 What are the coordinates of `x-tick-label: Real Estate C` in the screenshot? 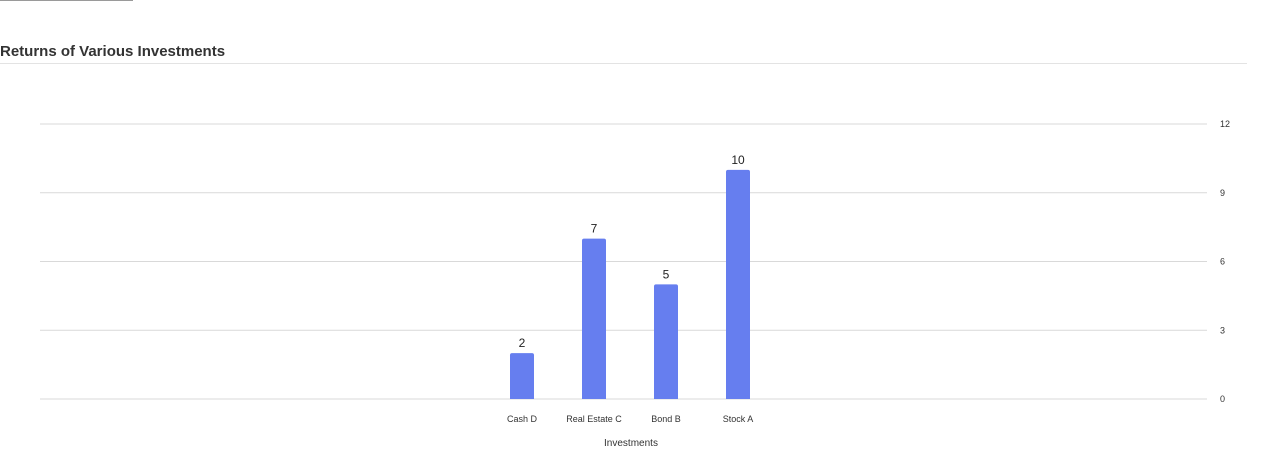 It's located at (594, 419).